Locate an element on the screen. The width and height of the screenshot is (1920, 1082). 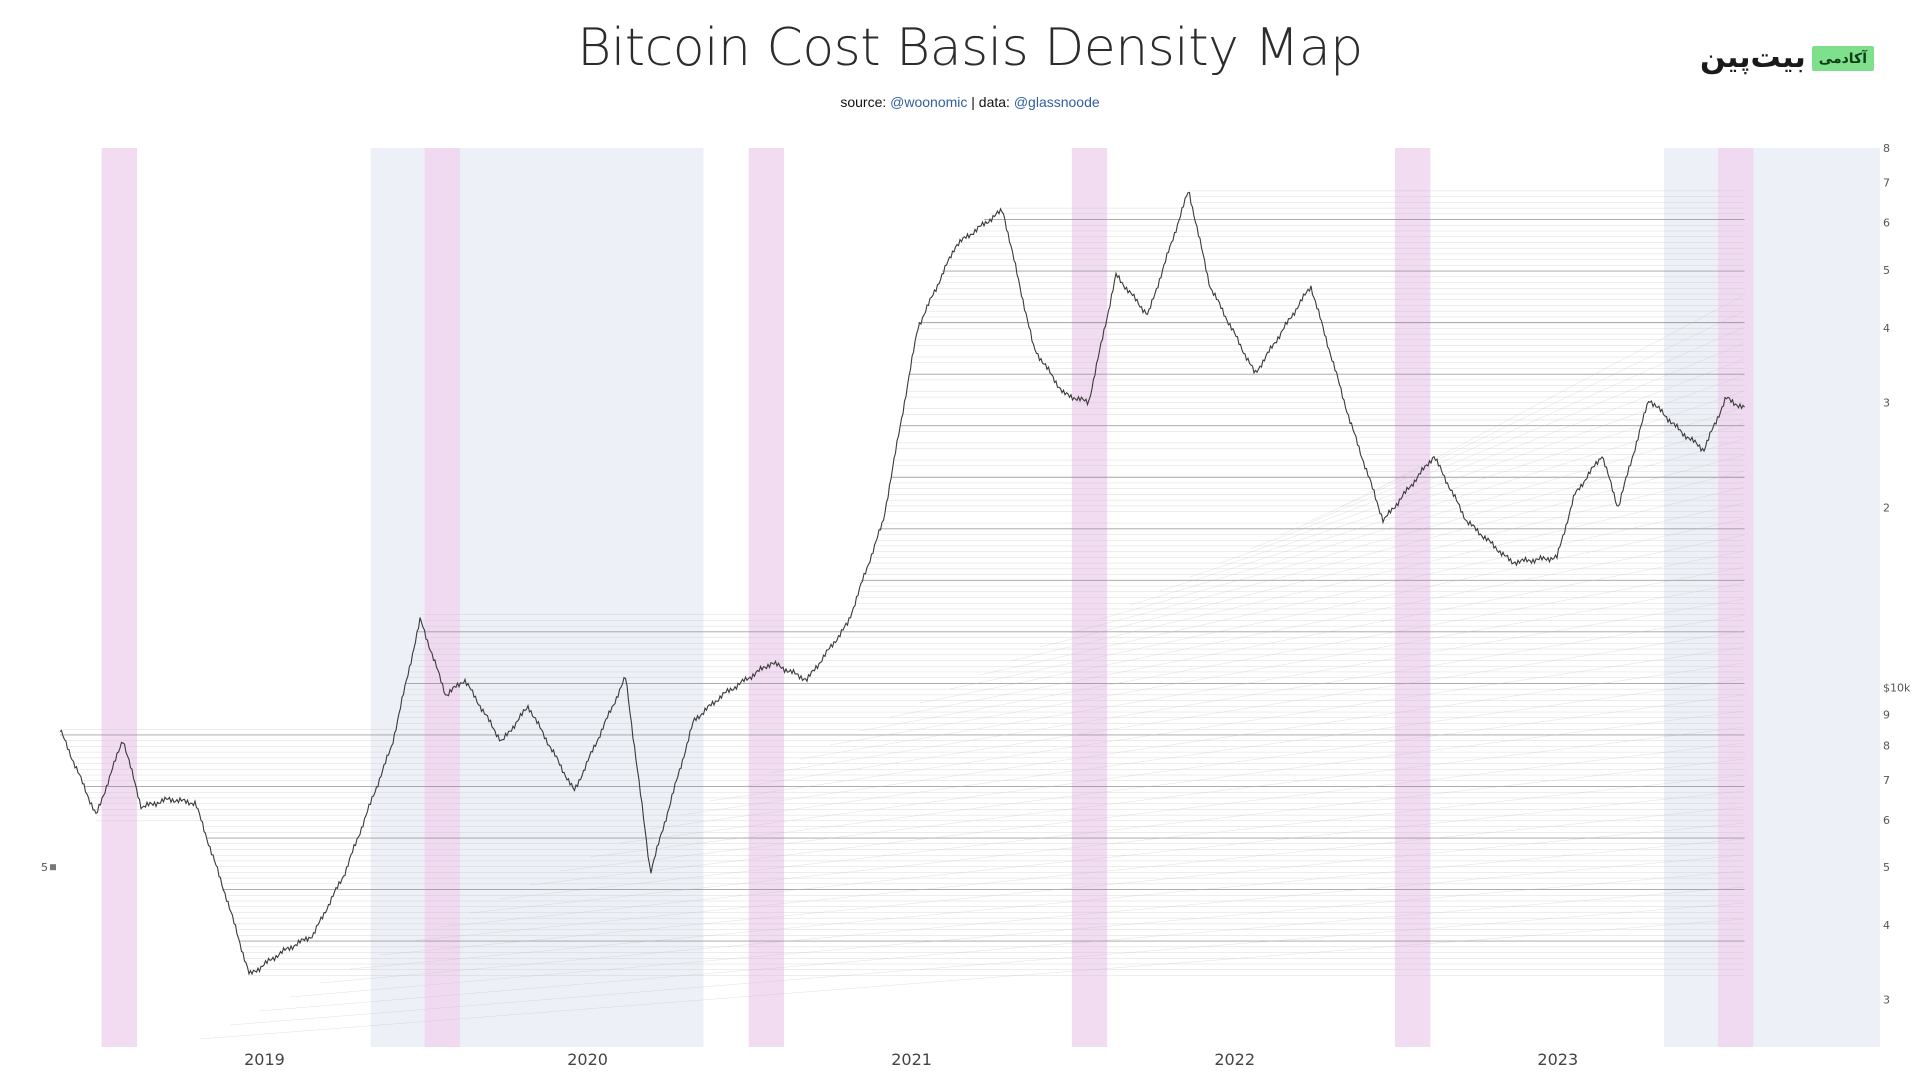
brand-logo: بیت‌پین آکادمی is located at coordinates (1798, 58).